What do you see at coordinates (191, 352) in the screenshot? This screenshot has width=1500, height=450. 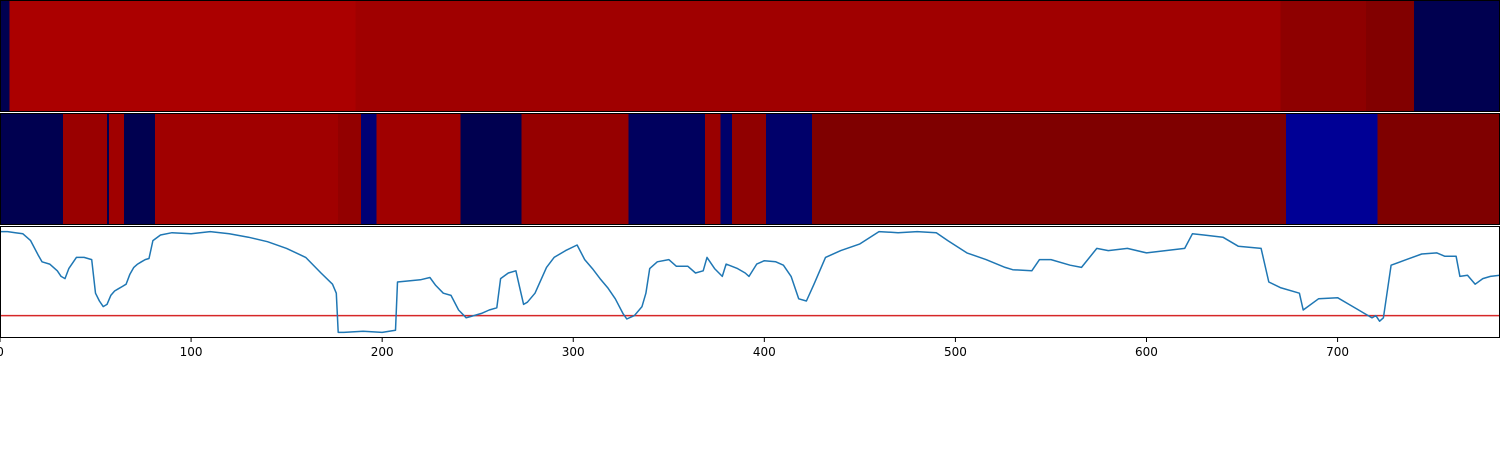 I see `x-tick-label: 100` at bounding box center [191, 352].